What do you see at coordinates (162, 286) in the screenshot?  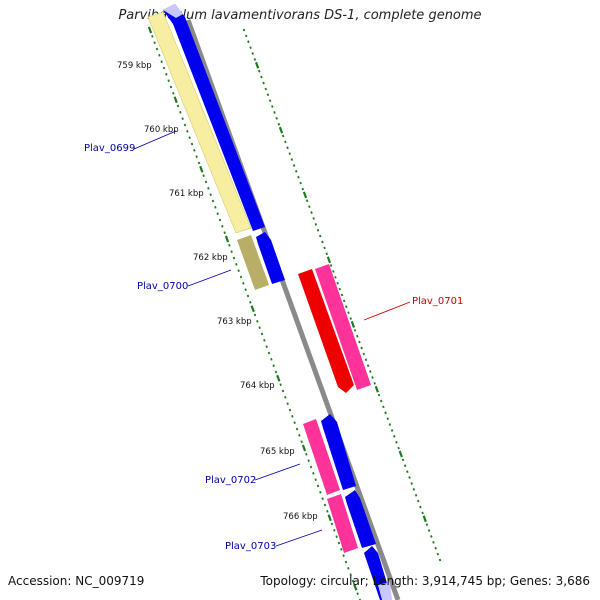 I see `gene-label-plav-0700: Plav_0700` at bounding box center [162, 286].